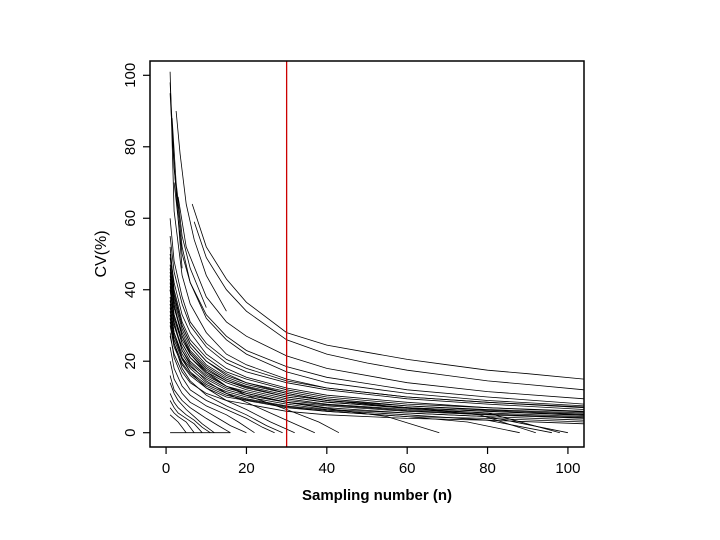 This screenshot has width=720, height=540. What do you see at coordinates (407, 468) in the screenshot?
I see `x-tick-label: 60` at bounding box center [407, 468].